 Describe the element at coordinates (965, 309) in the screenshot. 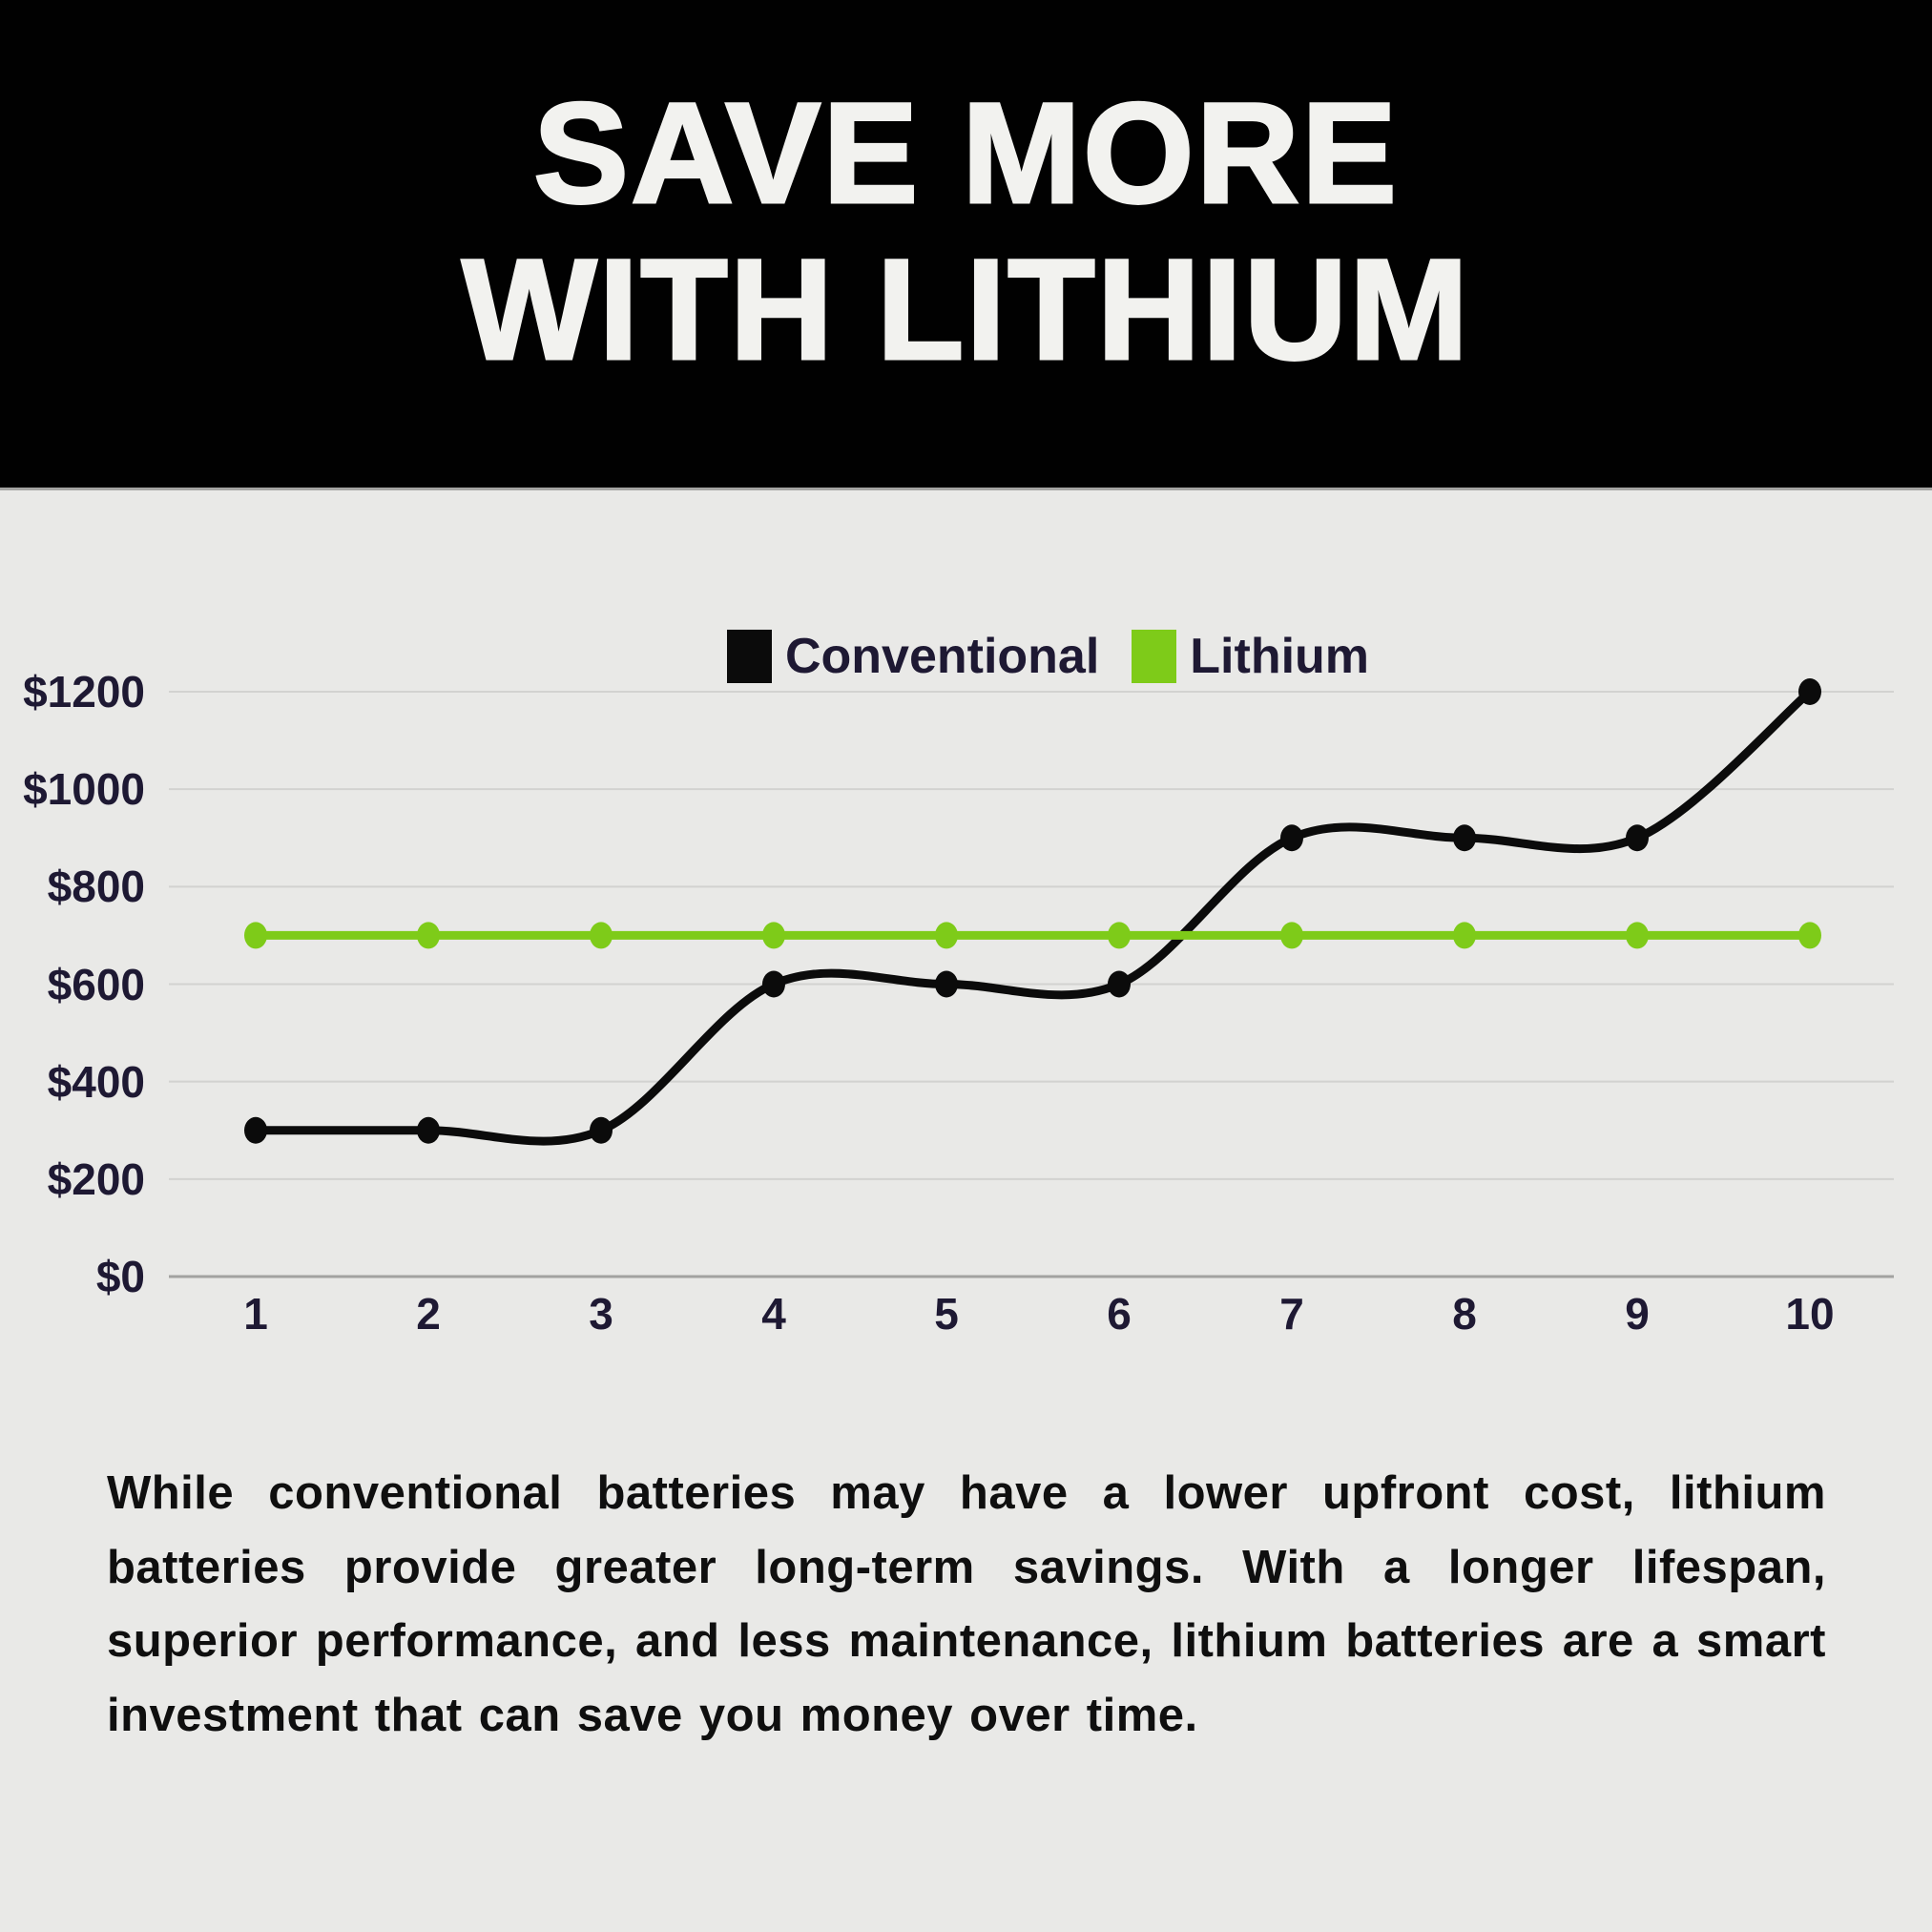

I see `title-line-2: WITH LITHIUM` at that location.